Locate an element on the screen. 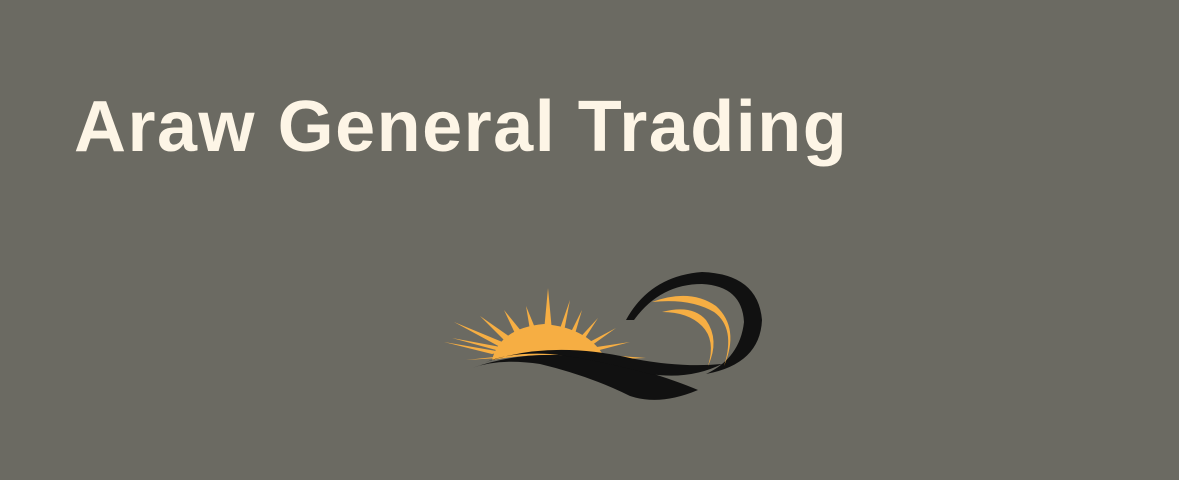 The width and height of the screenshot is (1179, 480). wave-loop is located at coordinates (694, 323).